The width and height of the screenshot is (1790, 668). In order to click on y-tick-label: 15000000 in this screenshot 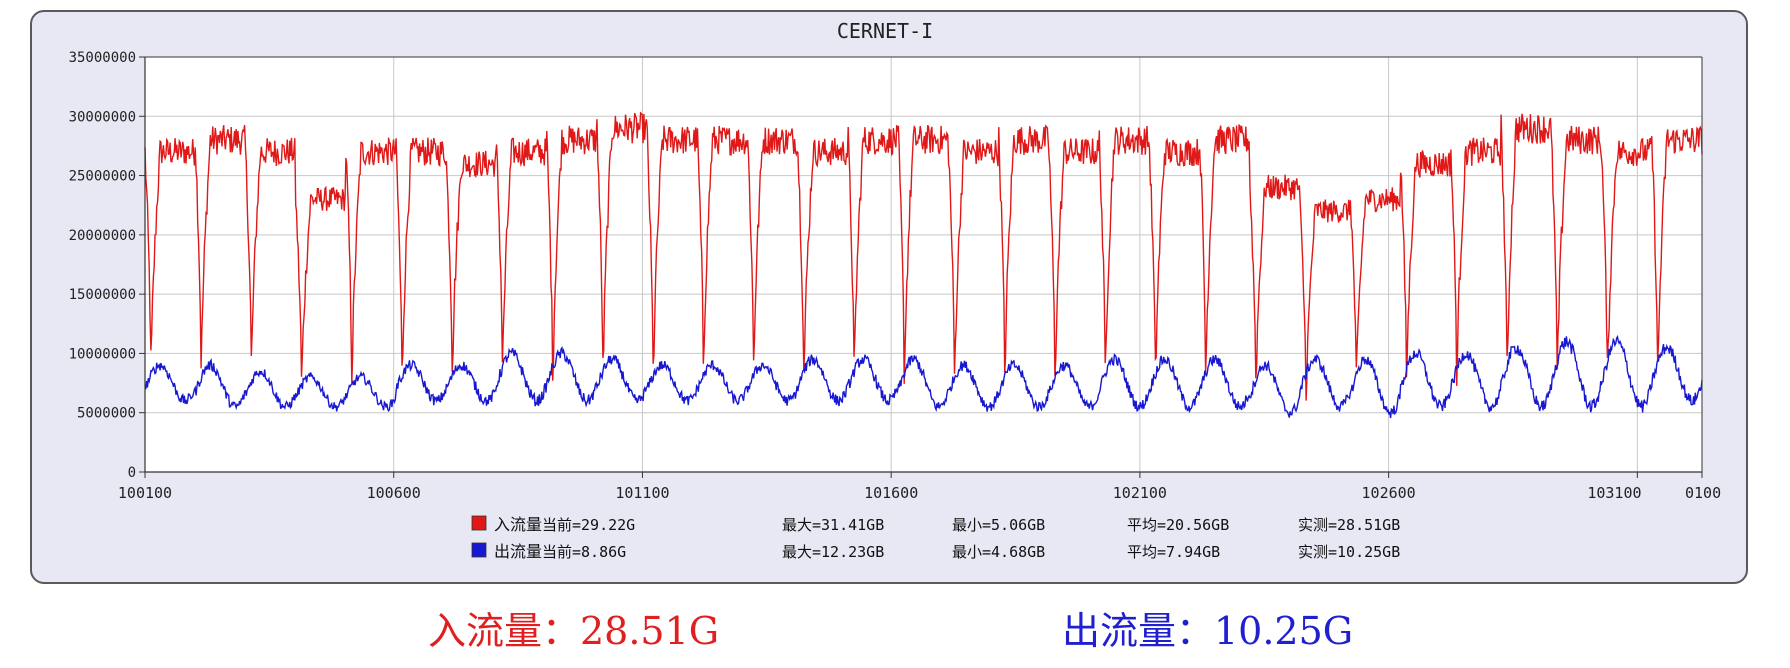, I will do `click(102, 295)`.